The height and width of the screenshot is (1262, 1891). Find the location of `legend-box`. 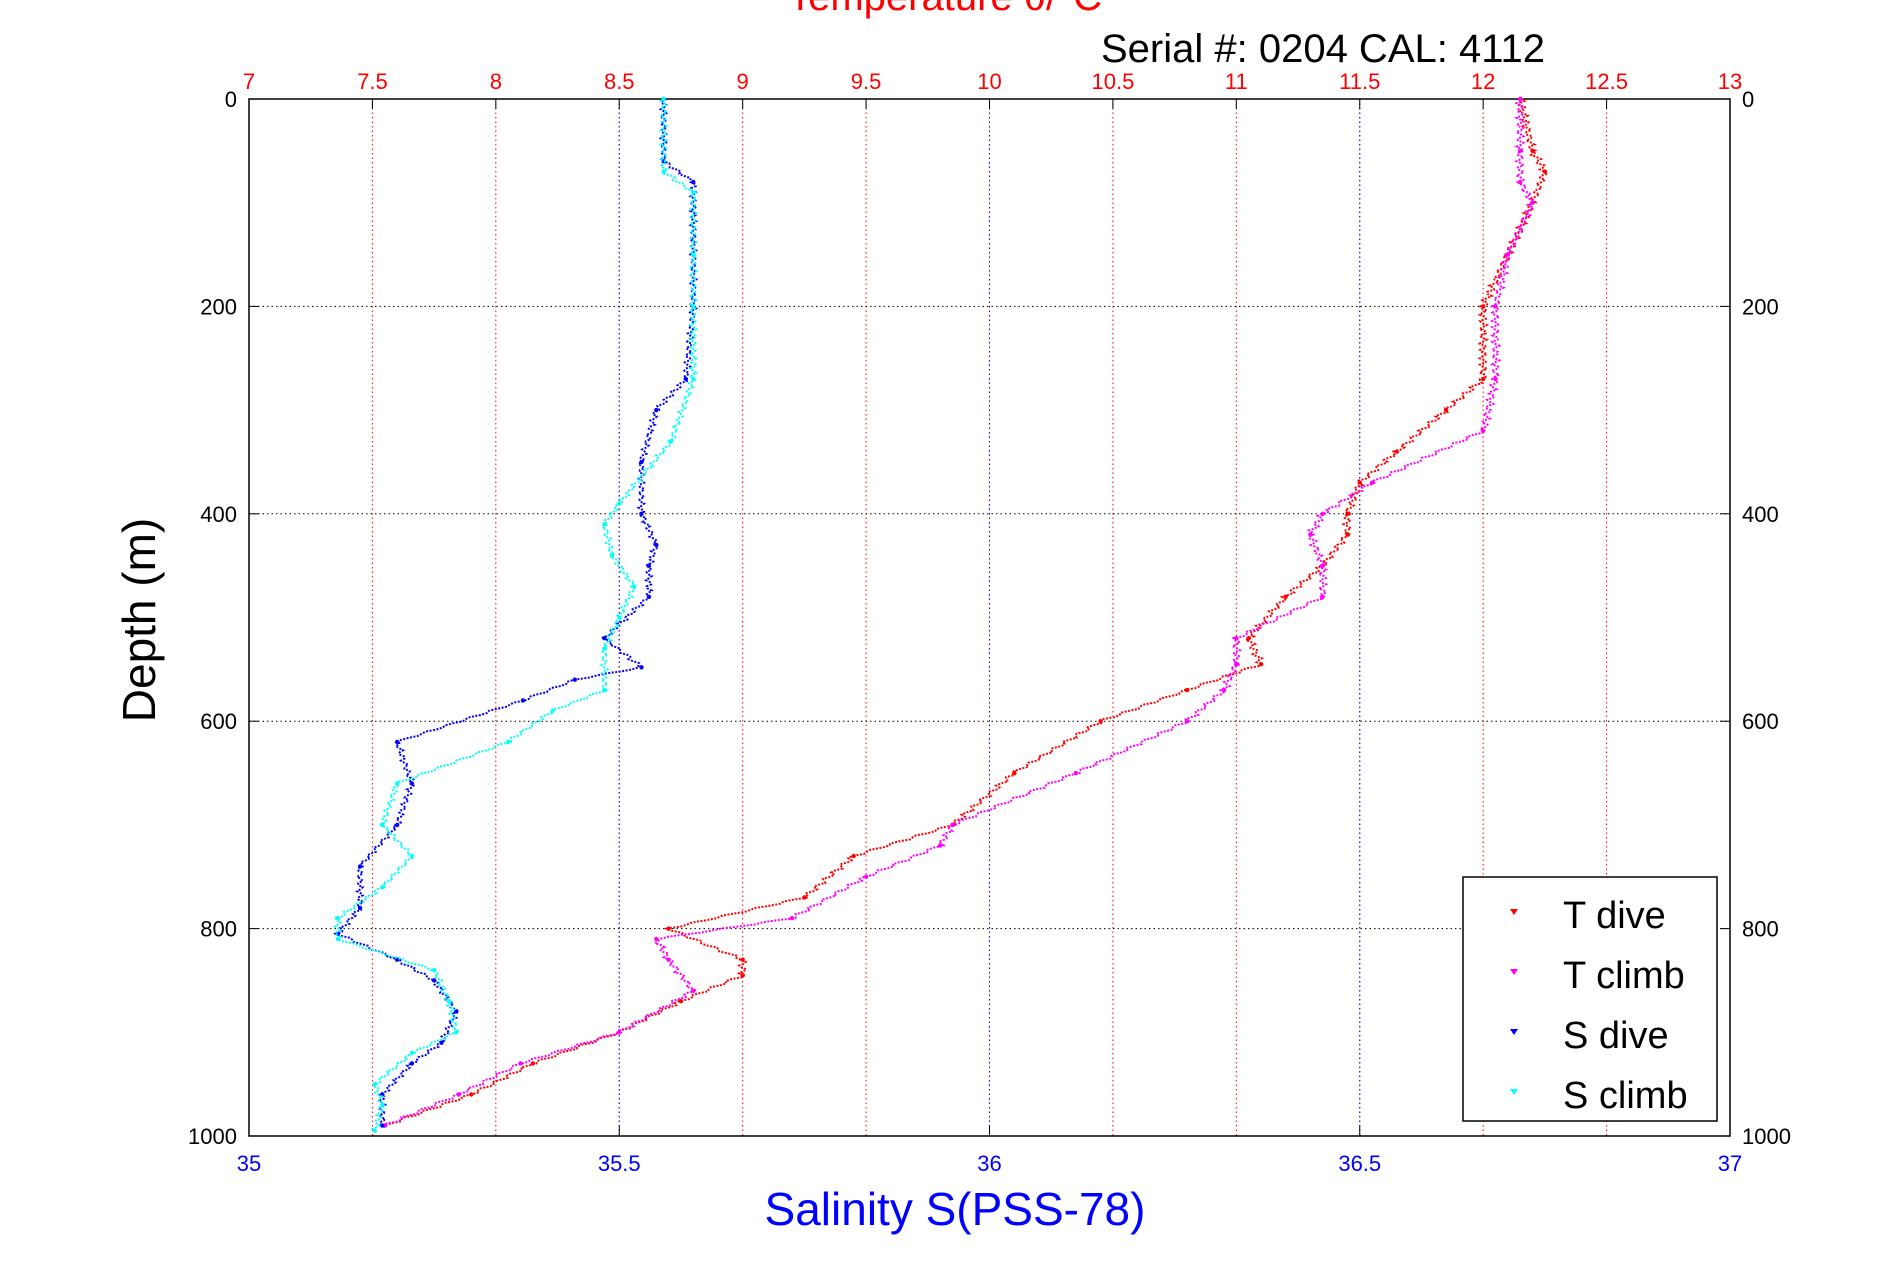

legend-box is located at coordinates (1590, 999).